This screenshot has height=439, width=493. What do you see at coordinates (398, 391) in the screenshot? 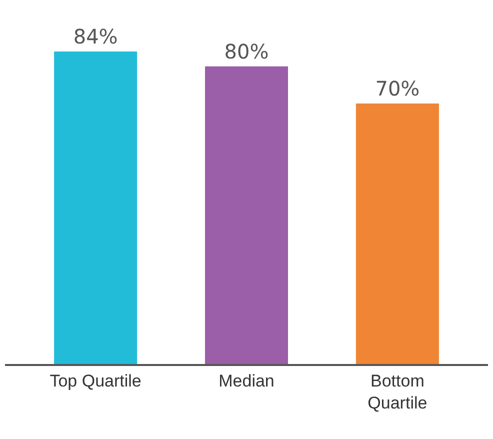
I see `x-tick-label: Bottom Quartile` at bounding box center [398, 391].